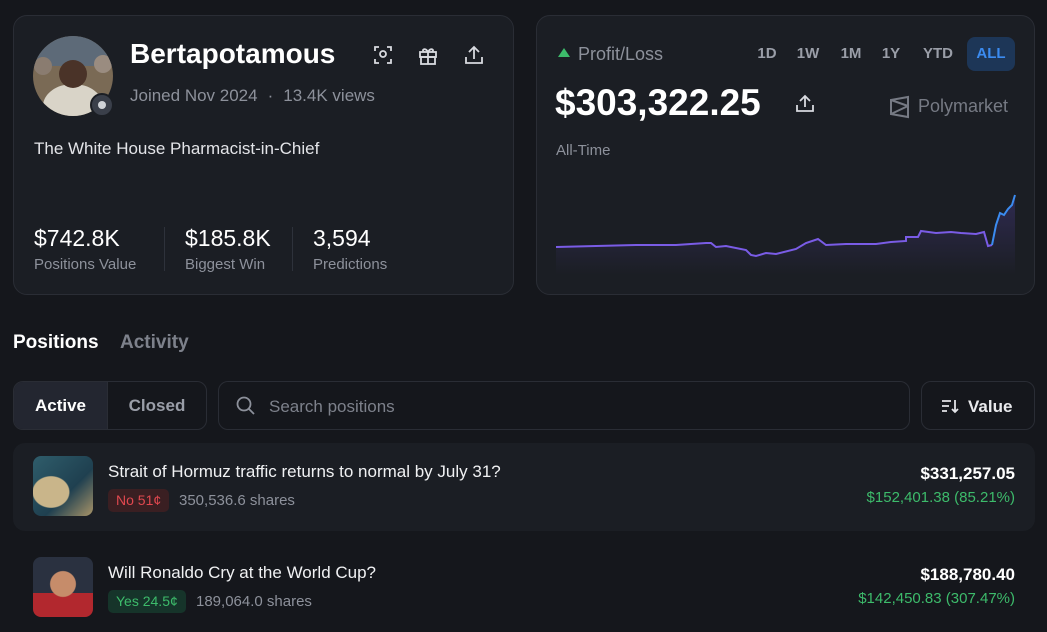 This screenshot has width=1047, height=632. What do you see at coordinates (808, 53) in the screenshot?
I see `range-button: 1W` at bounding box center [808, 53].